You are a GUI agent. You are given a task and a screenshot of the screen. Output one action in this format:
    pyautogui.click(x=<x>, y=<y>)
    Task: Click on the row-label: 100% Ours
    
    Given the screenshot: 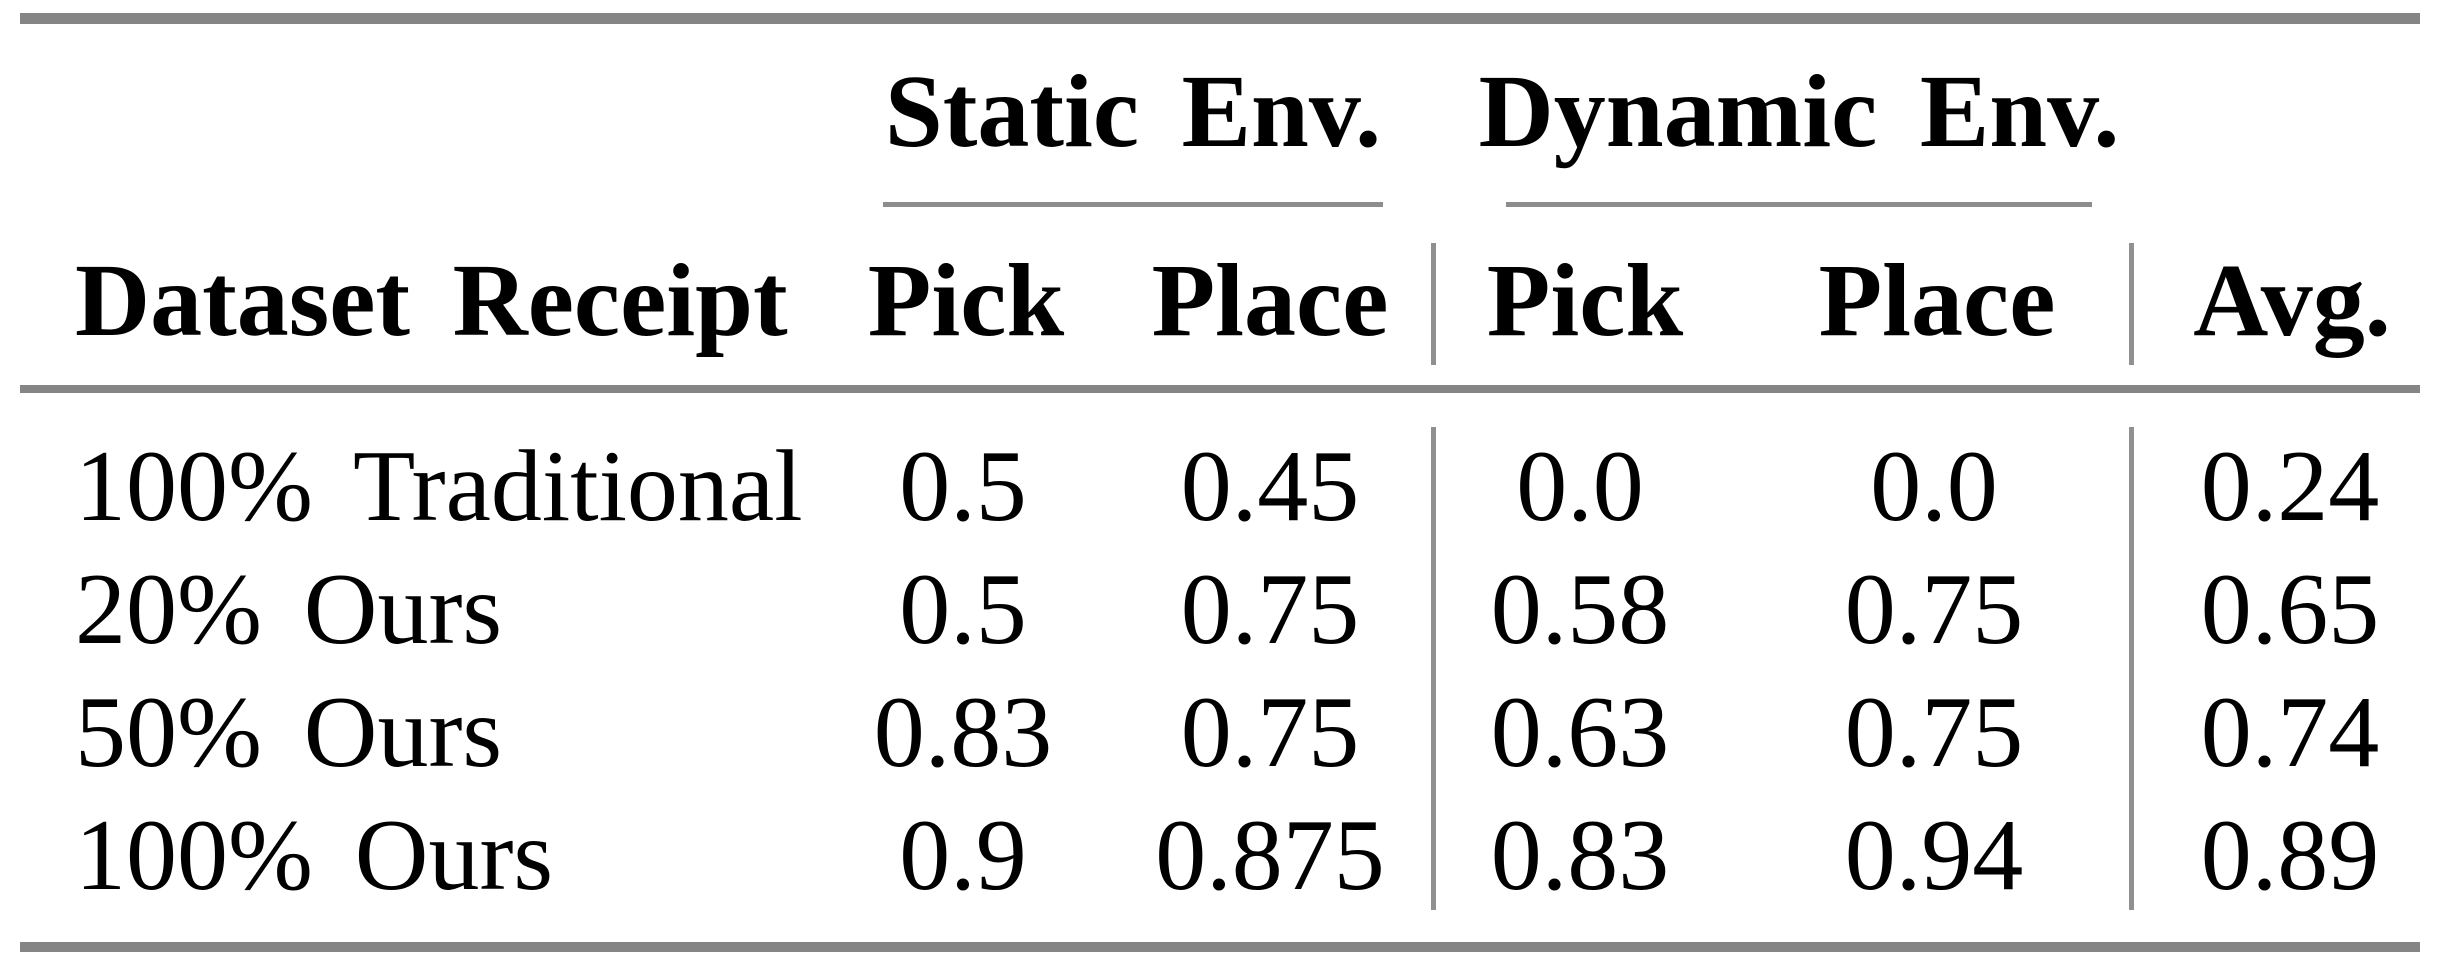 What is the action you would take?
    pyautogui.click(x=314, y=855)
    